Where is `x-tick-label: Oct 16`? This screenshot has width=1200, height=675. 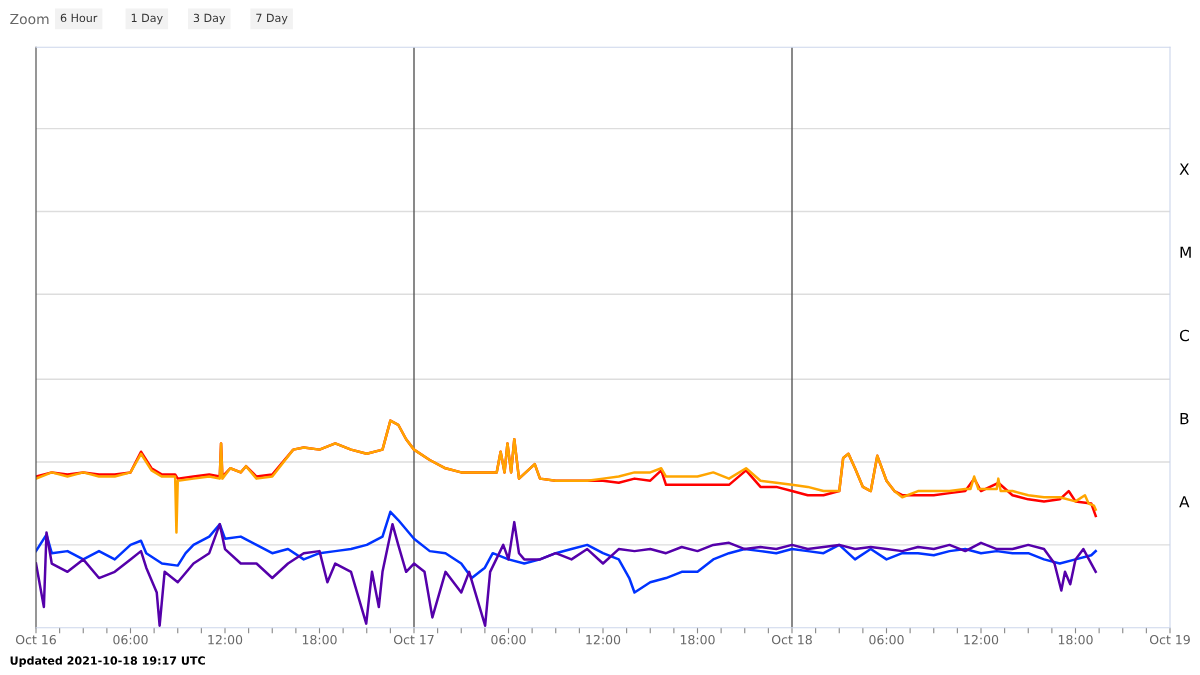 x-tick-label: Oct 16 is located at coordinates (35, 639).